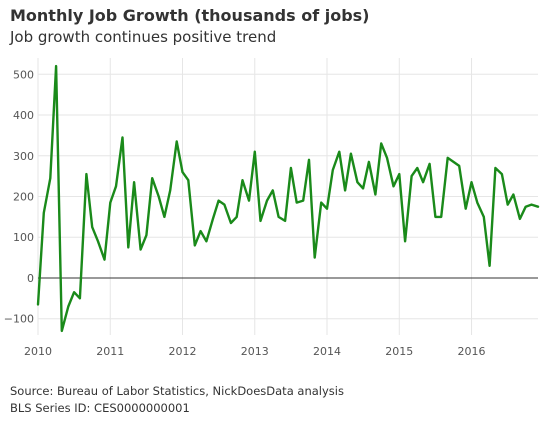 This screenshot has width=554, height=429. What do you see at coordinates (23, 237) in the screenshot?
I see `y-tick-label: 100` at bounding box center [23, 237].